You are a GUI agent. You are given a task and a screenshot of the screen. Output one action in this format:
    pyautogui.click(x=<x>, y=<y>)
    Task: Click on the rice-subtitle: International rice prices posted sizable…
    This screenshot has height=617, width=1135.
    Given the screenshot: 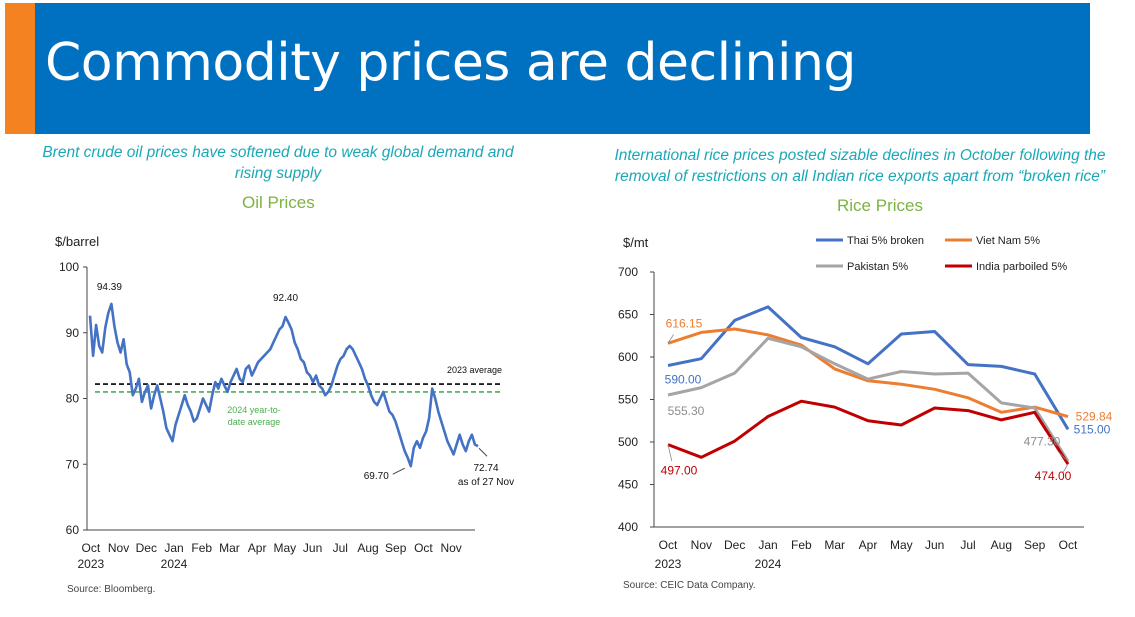 What is the action you would take?
    pyautogui.click(x=860, y=166)
    